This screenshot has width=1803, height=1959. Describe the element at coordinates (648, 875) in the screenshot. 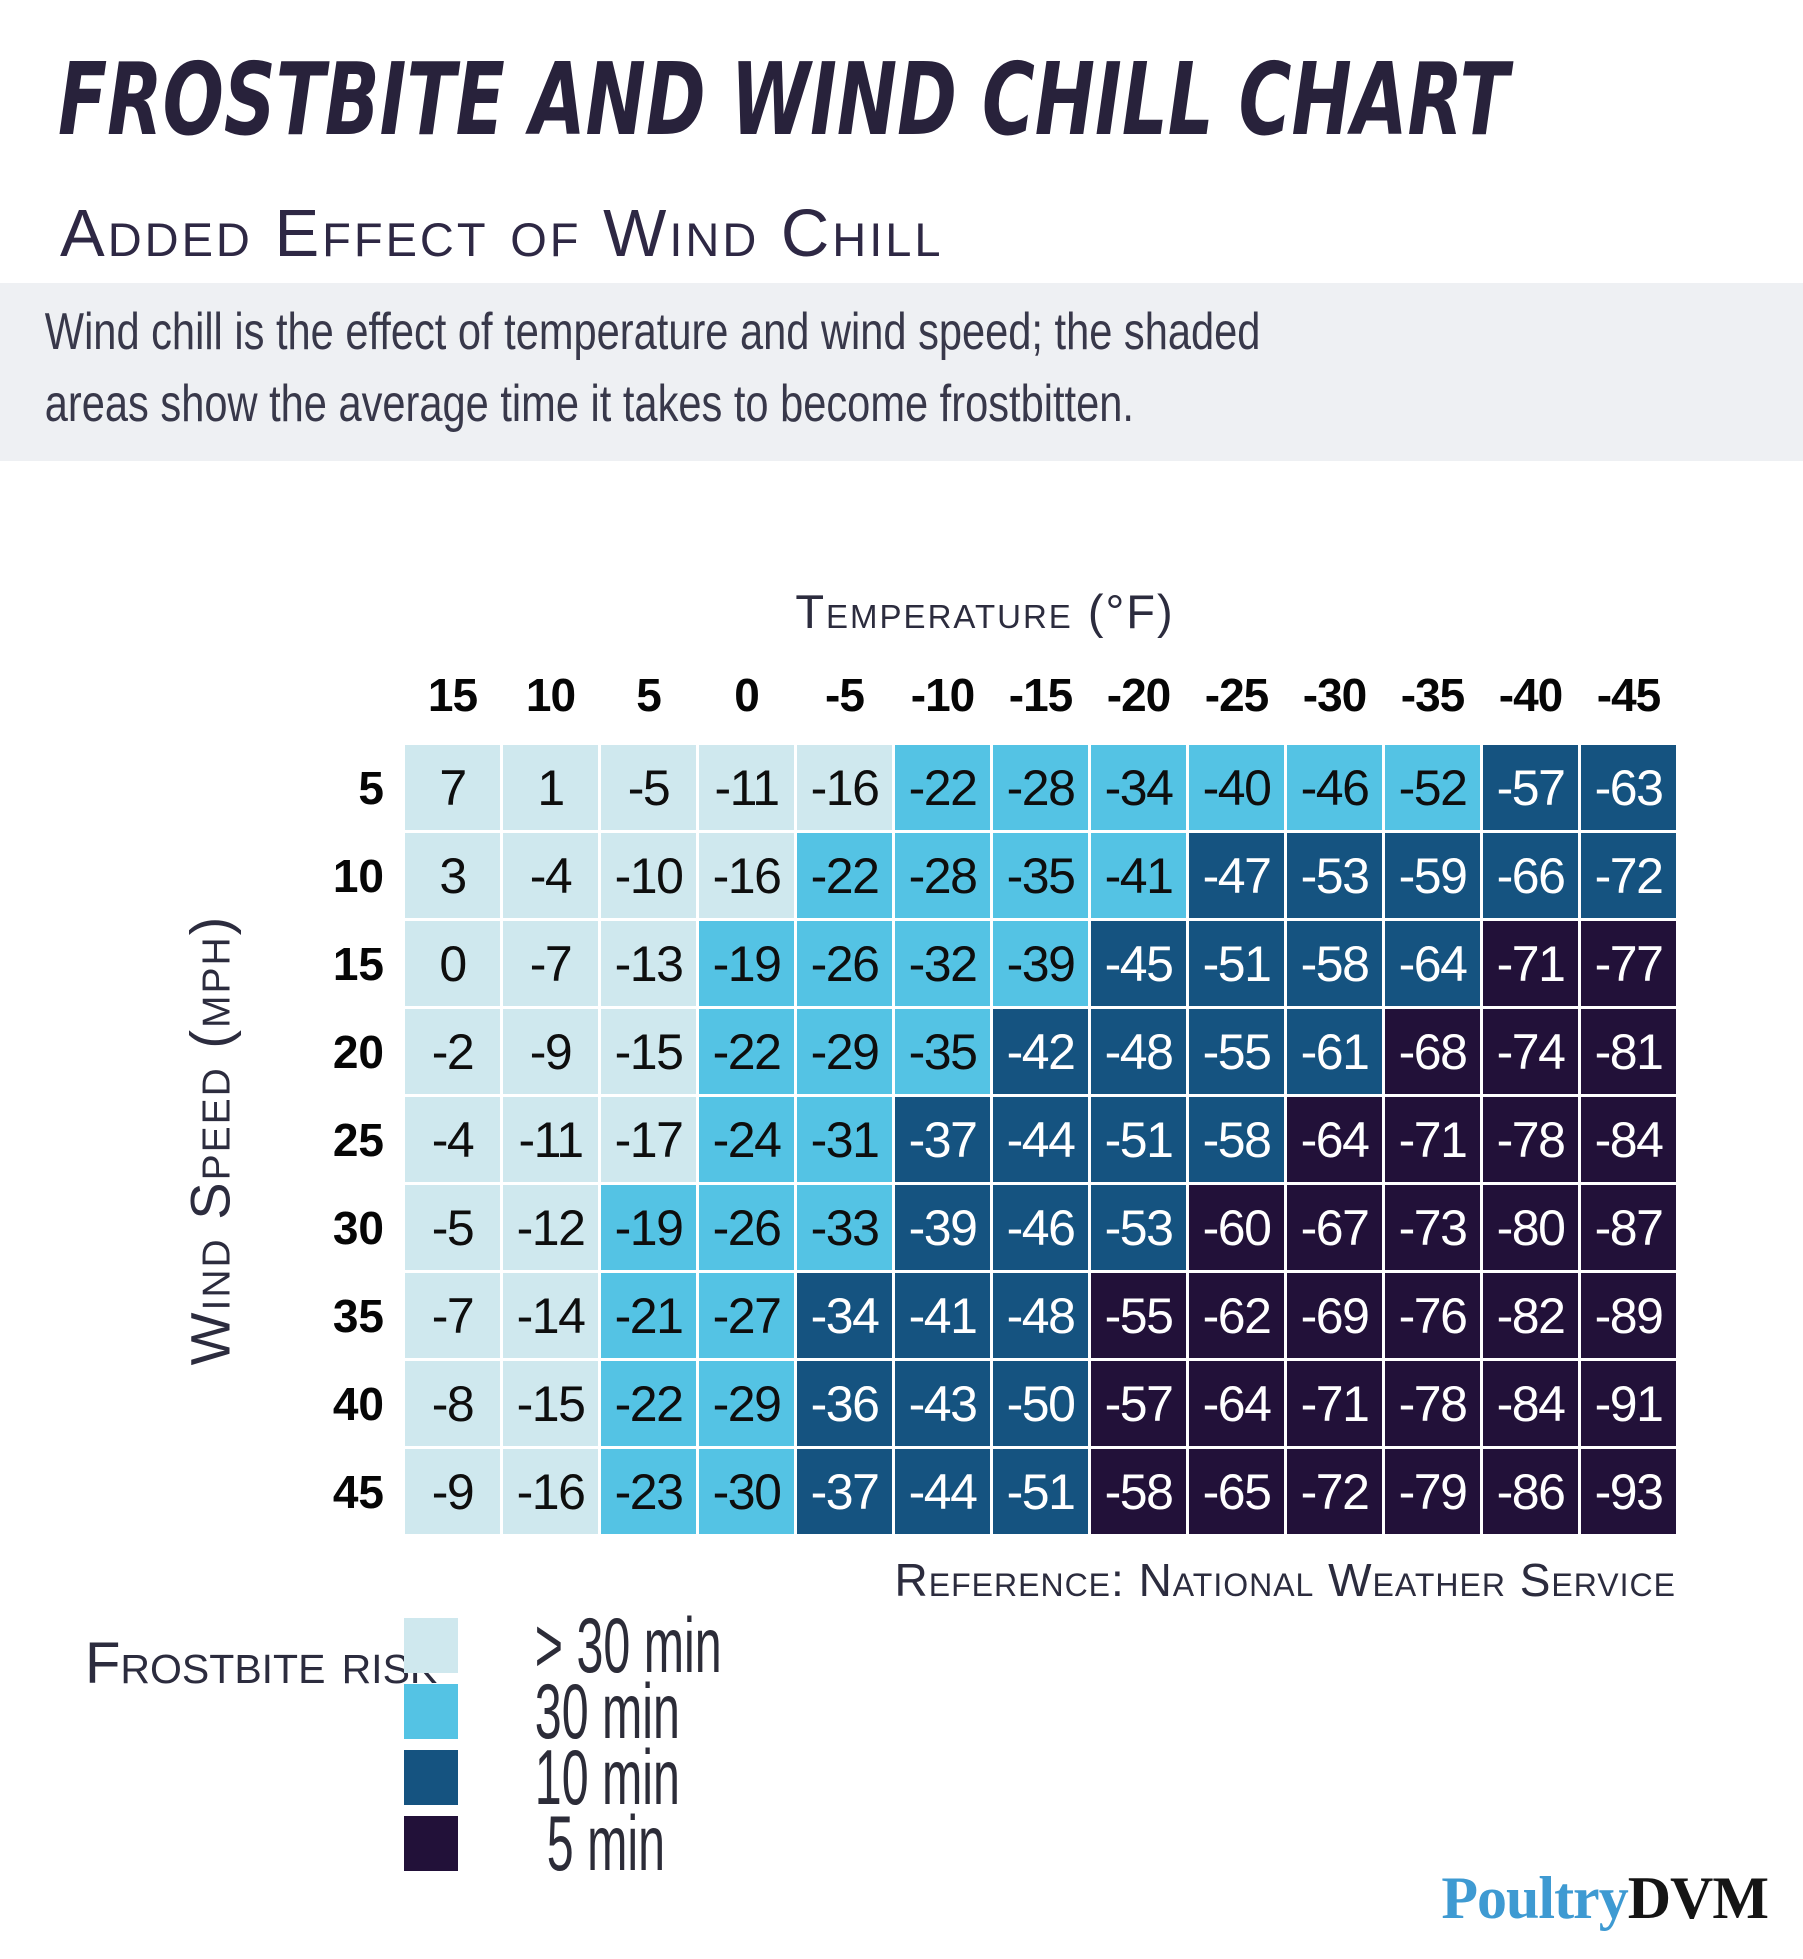

I see `value-cell: -10` at that location.